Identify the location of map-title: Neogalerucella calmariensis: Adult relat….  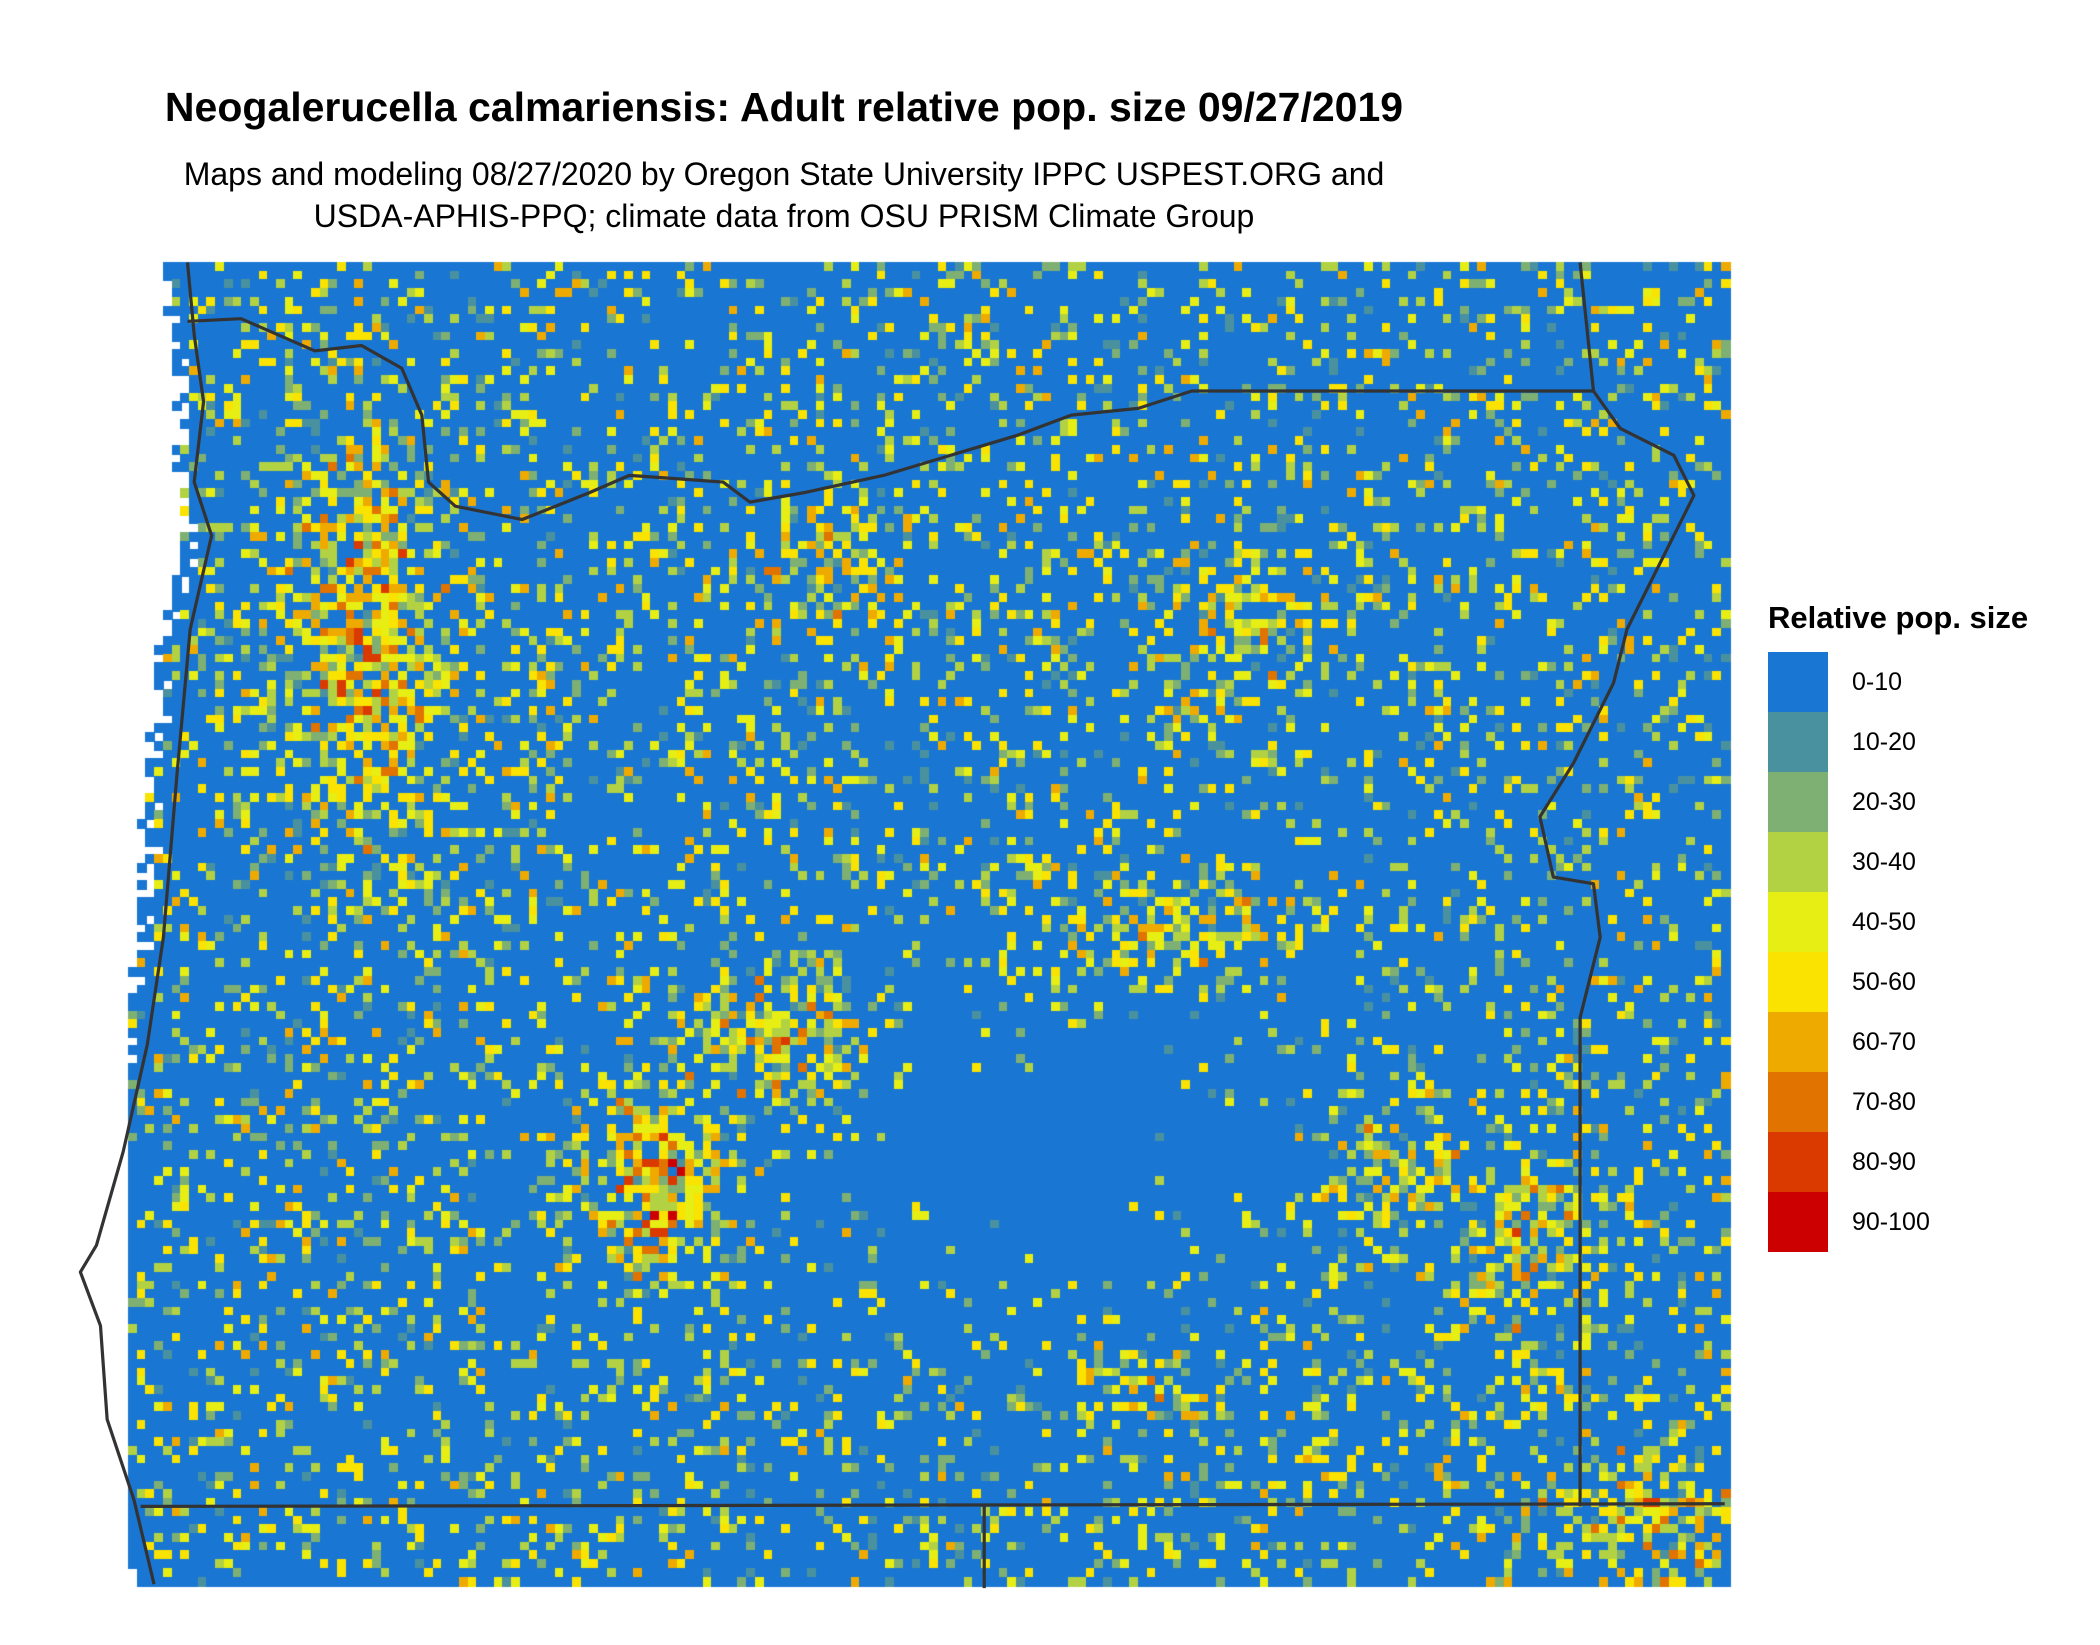
(784, 107).